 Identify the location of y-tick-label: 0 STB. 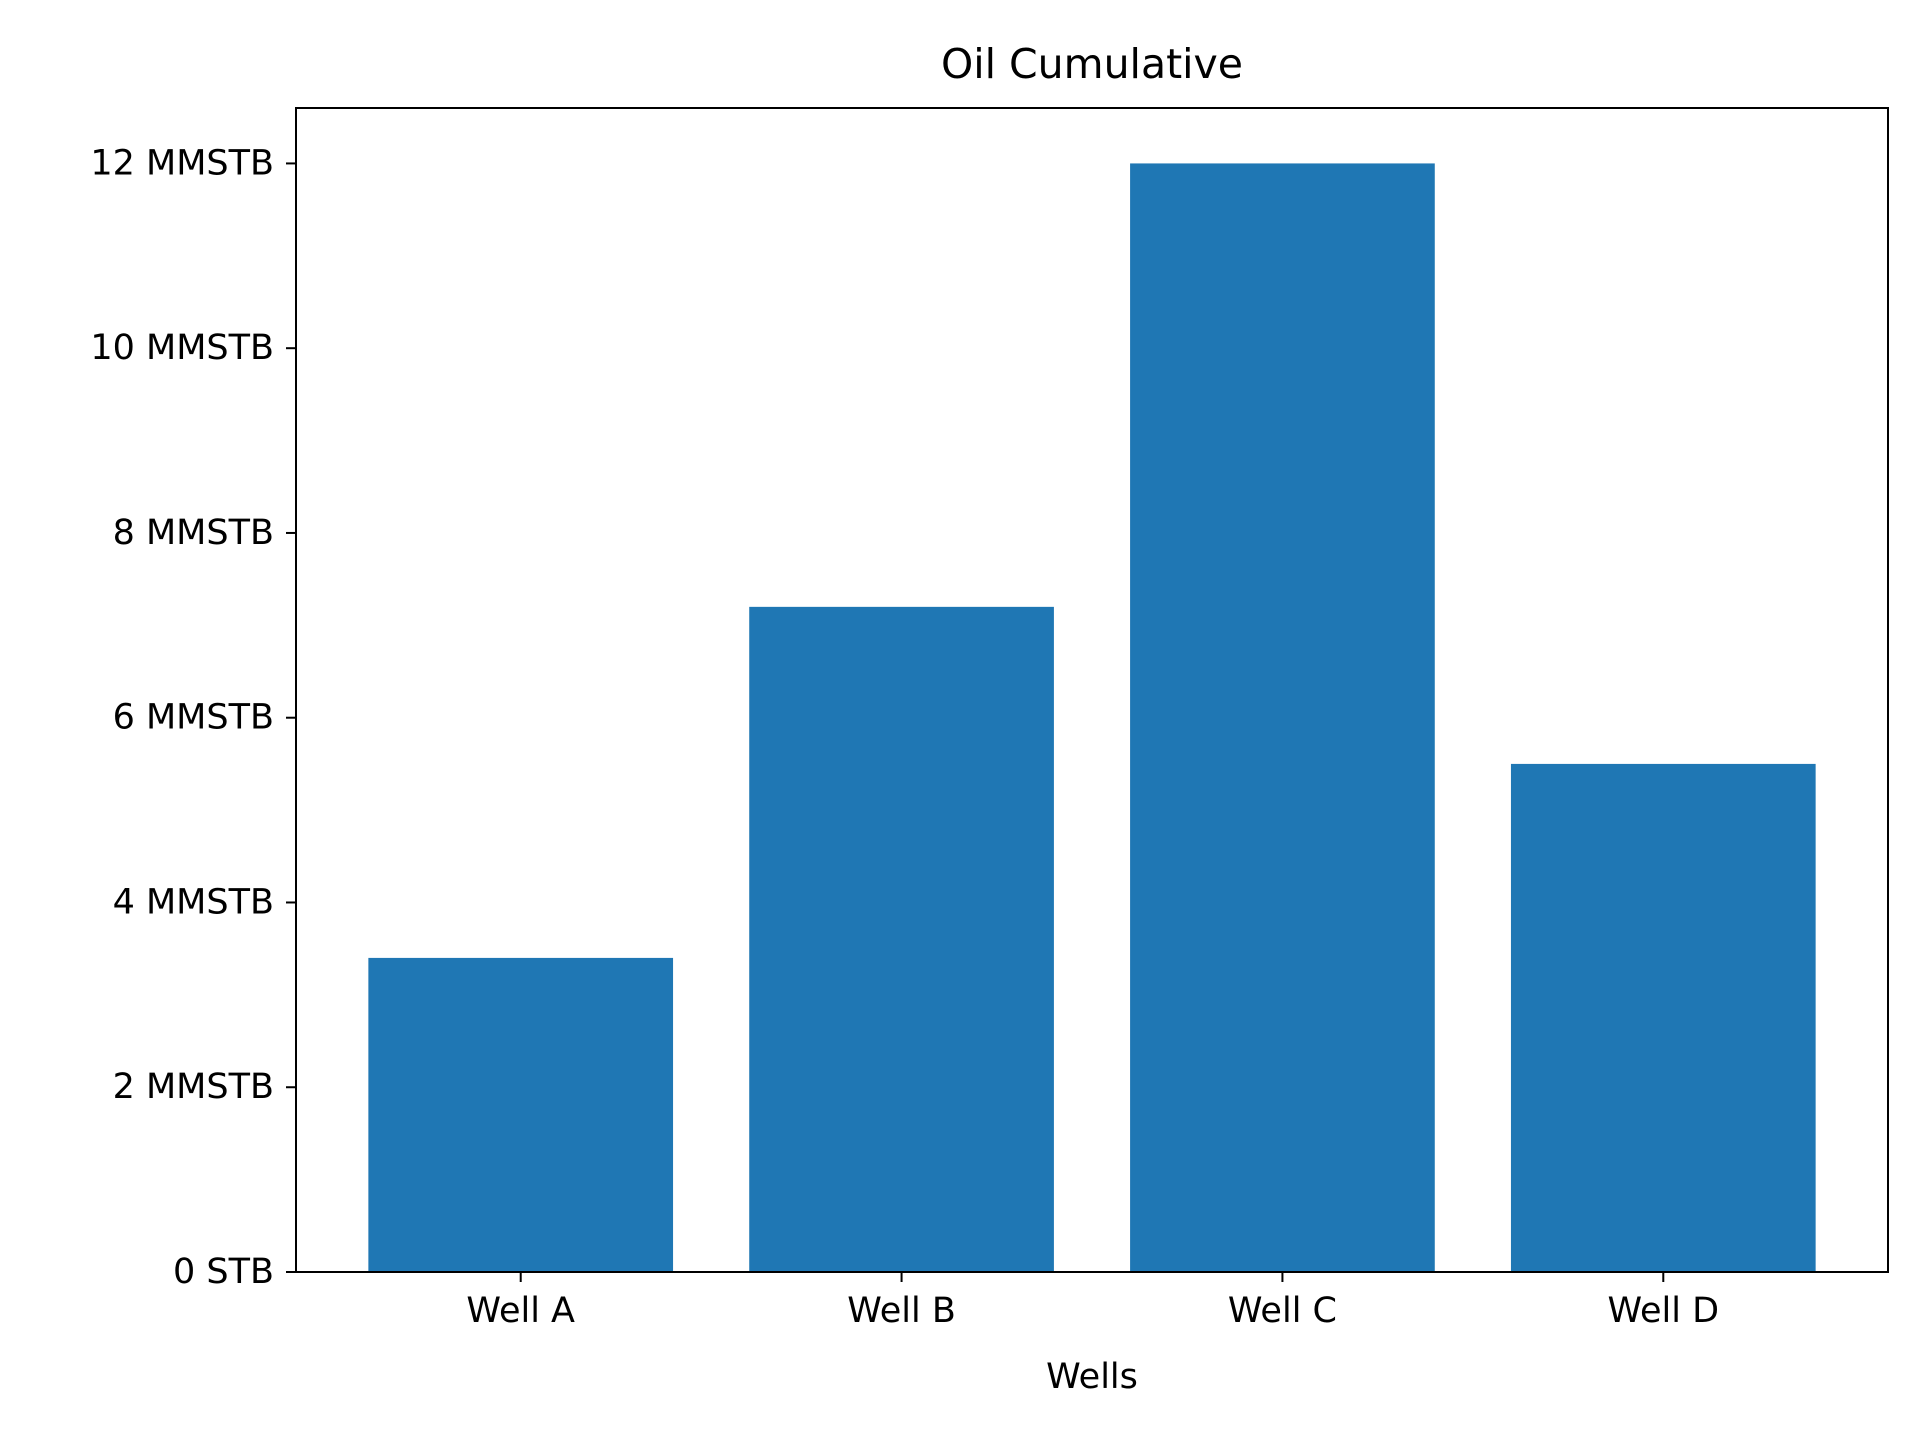
(223, 1272).